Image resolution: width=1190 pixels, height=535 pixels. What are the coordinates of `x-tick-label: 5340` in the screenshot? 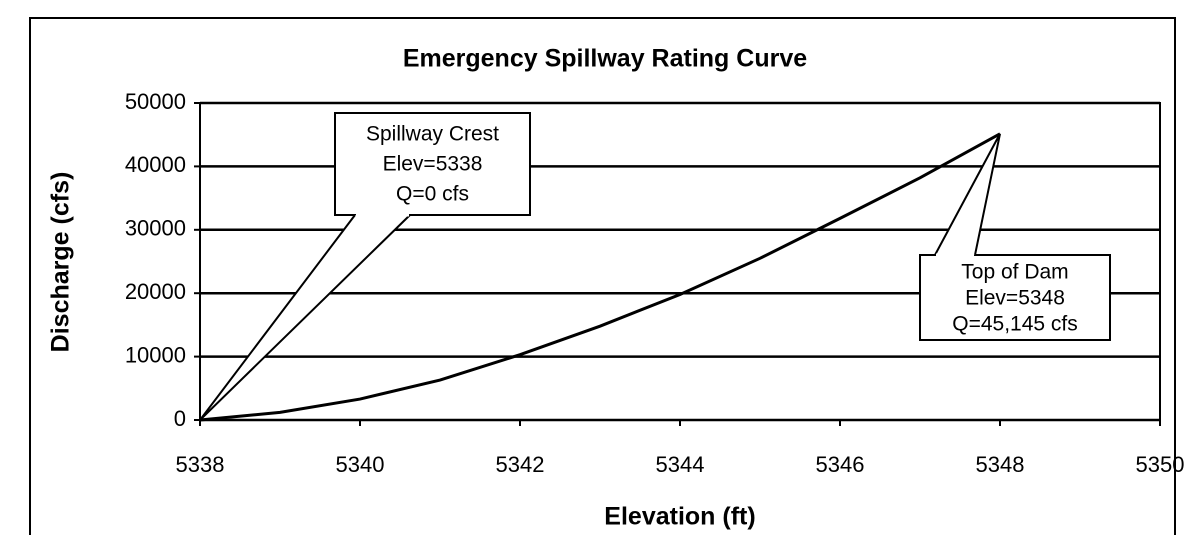 It's located at (360, 464).